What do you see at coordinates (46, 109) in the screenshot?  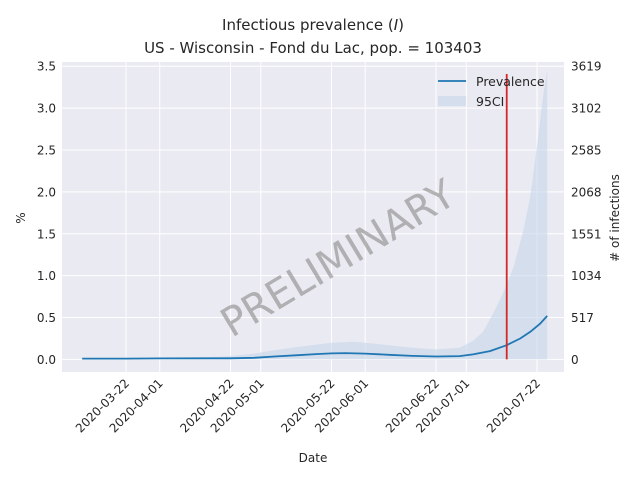 I see `y-tick-label: 3.0` at bounding box center [46, 109].